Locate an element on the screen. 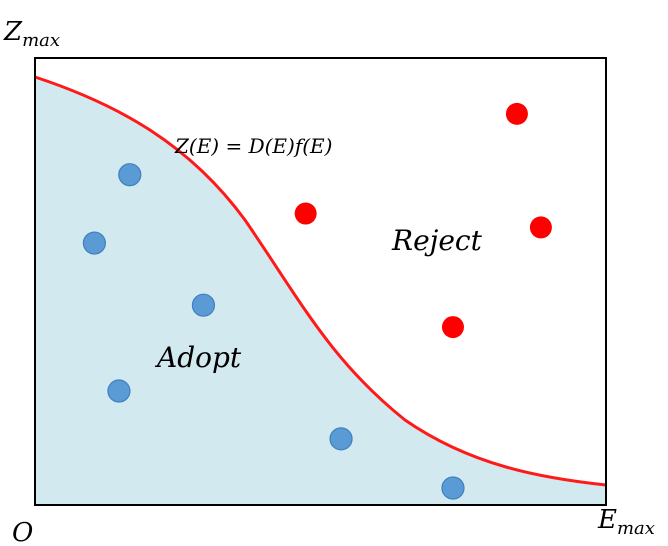  reject-region-label: Reject is located at coordinates (437, 240).